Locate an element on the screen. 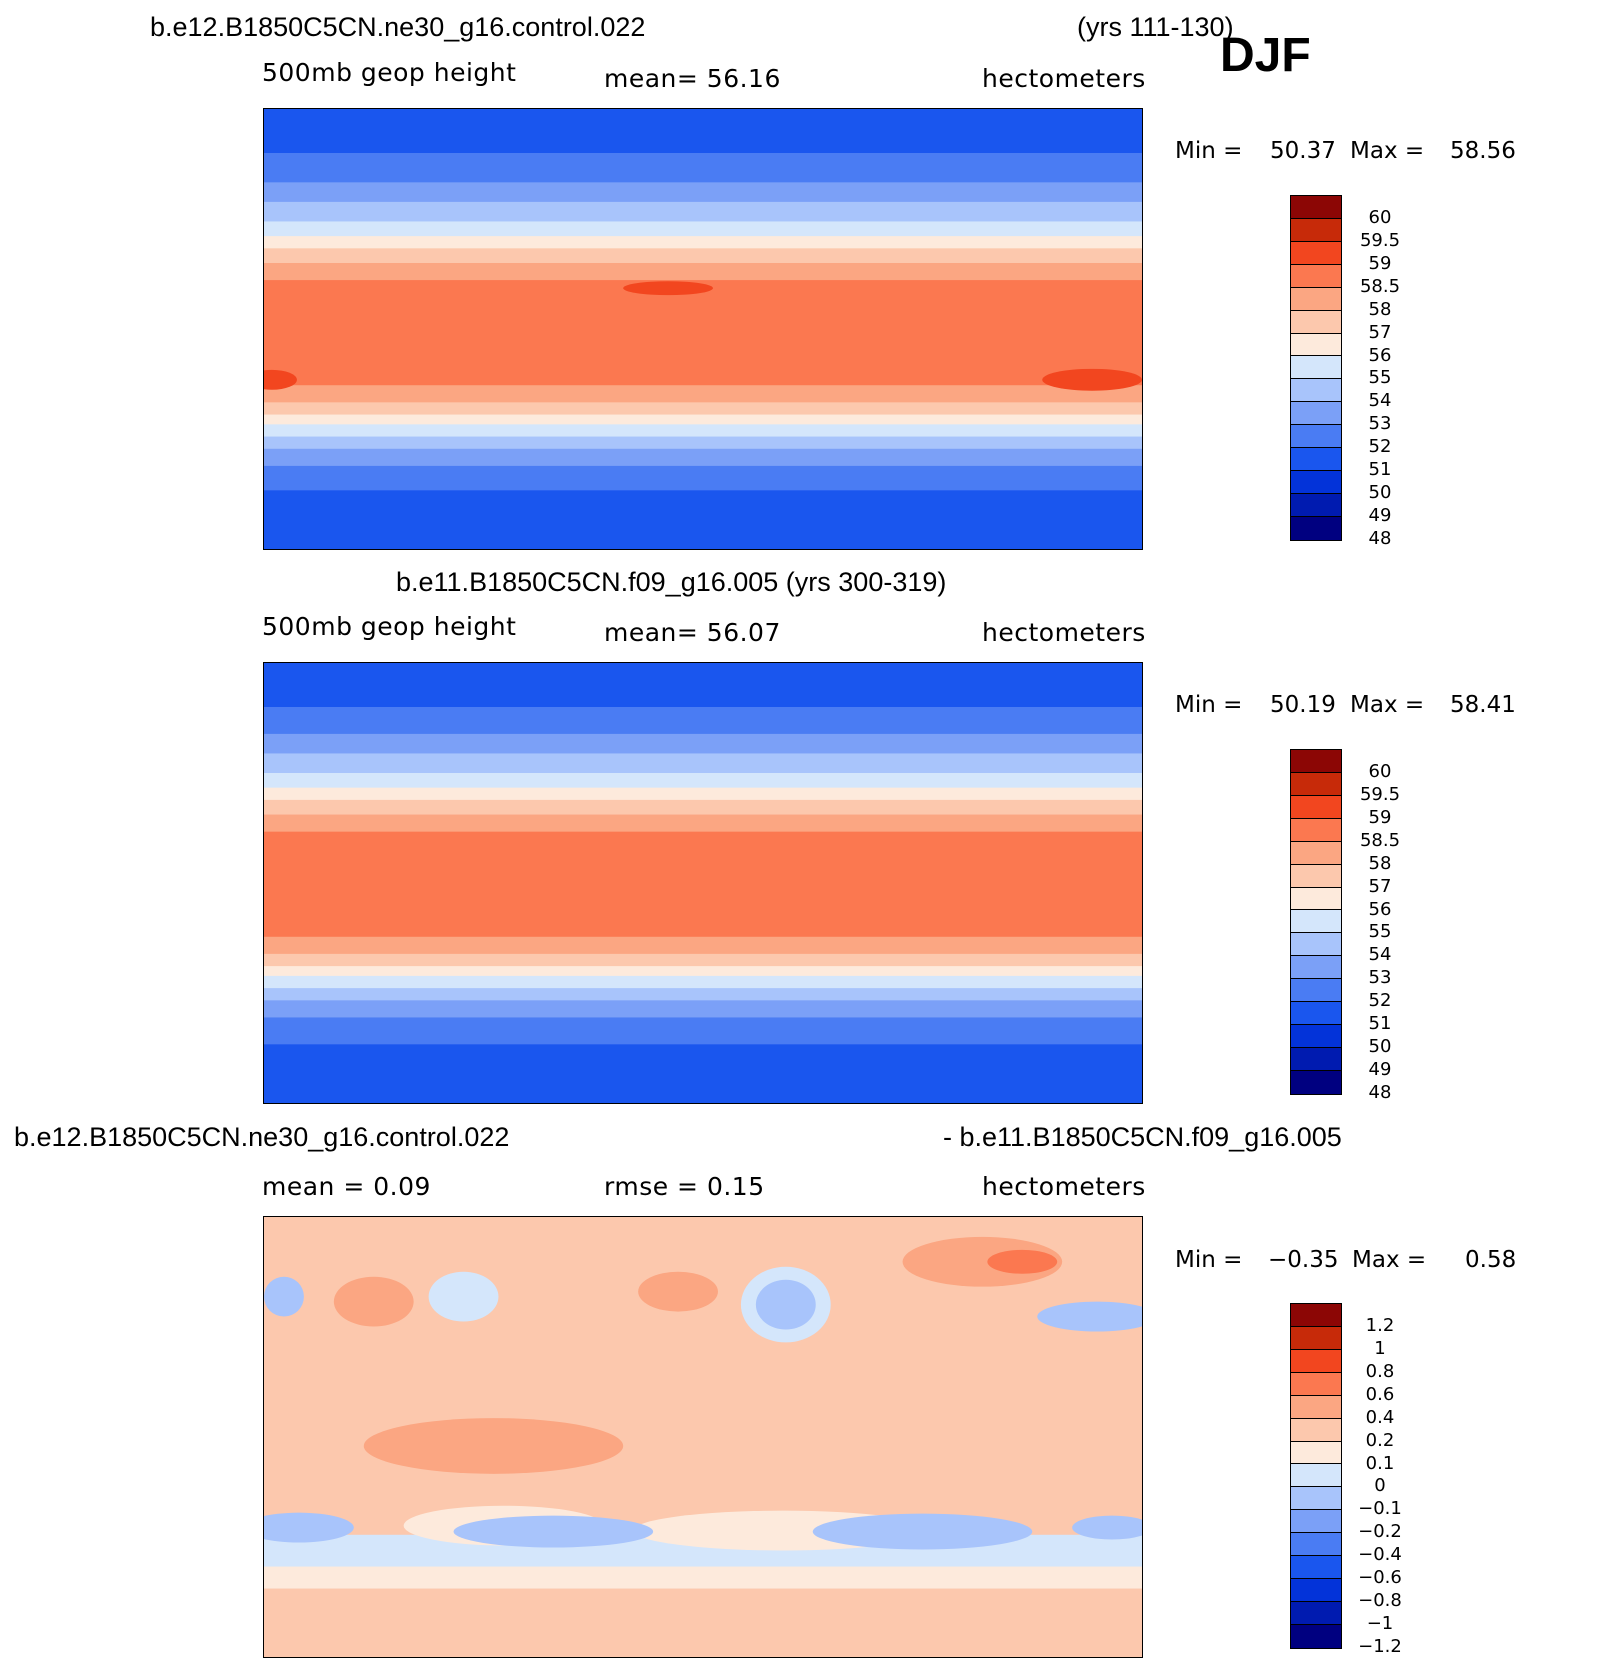  panel-2-map-svg is located at coordinates (703, 883).